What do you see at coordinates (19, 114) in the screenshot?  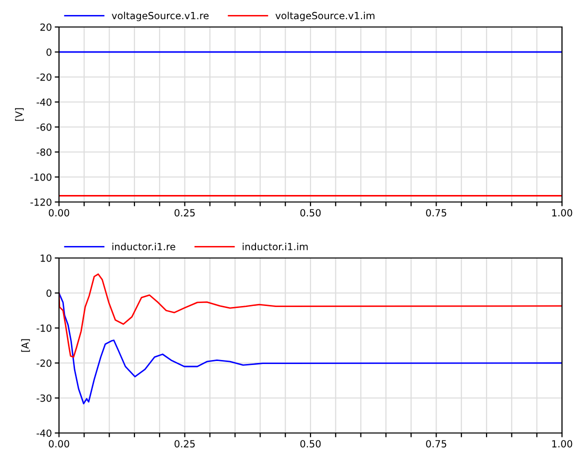 I see `y-axis-title: [V]` at bounding box center [19, 114].